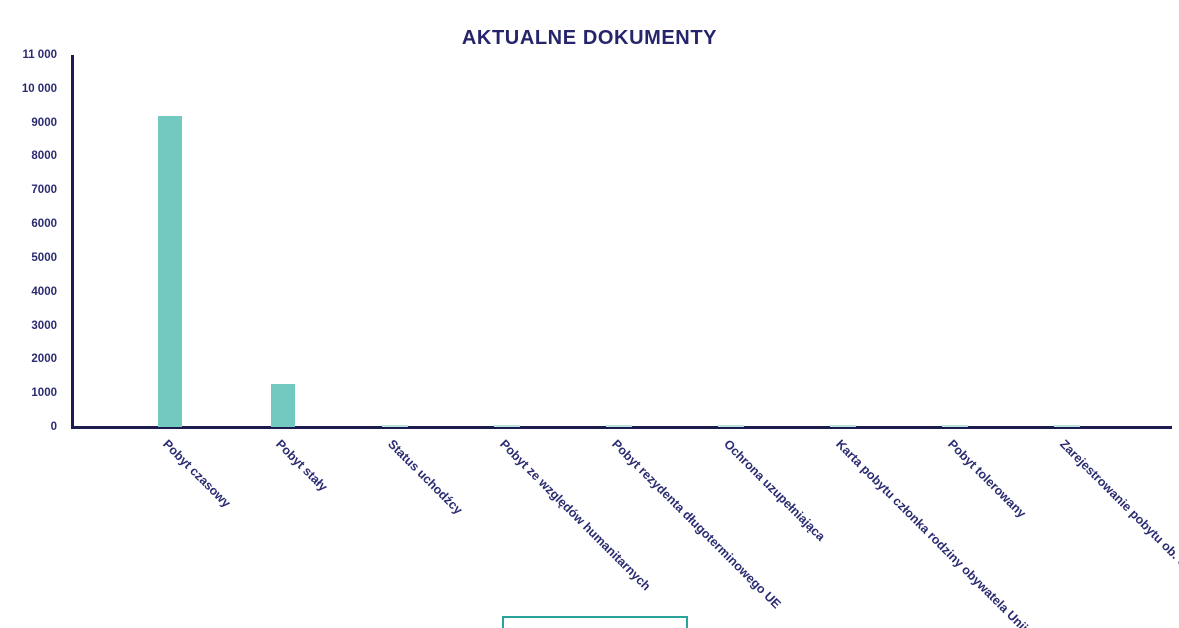 The width and height of the screenshot is (1179, 628). Describe the element at coordinates (987, 479) in the screenshot. I see `x-axis-label-text: Pobyt tolerowany` at that location.